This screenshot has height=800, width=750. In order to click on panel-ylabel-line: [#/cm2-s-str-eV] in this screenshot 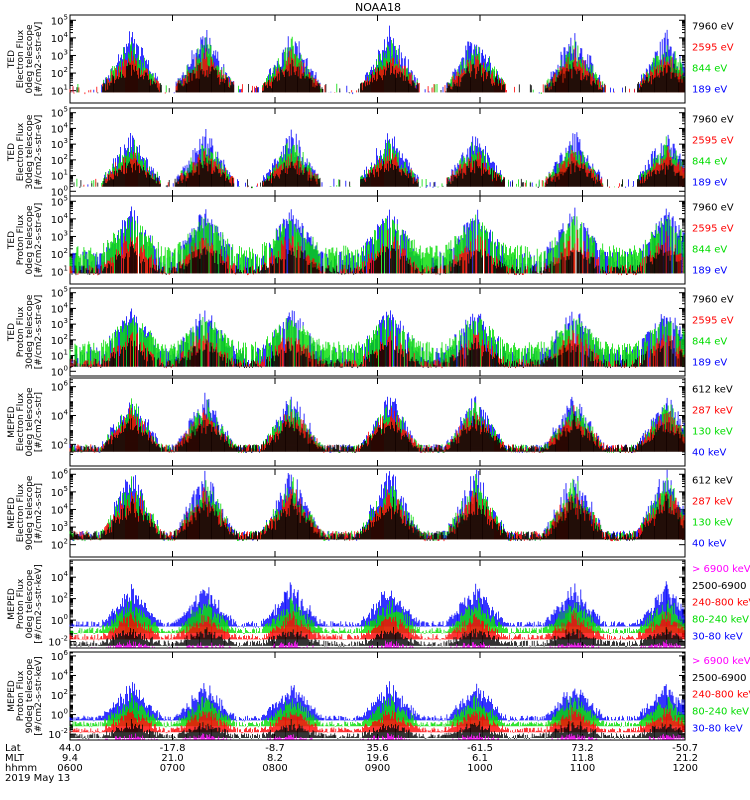, I will do `click(39, 240)`.